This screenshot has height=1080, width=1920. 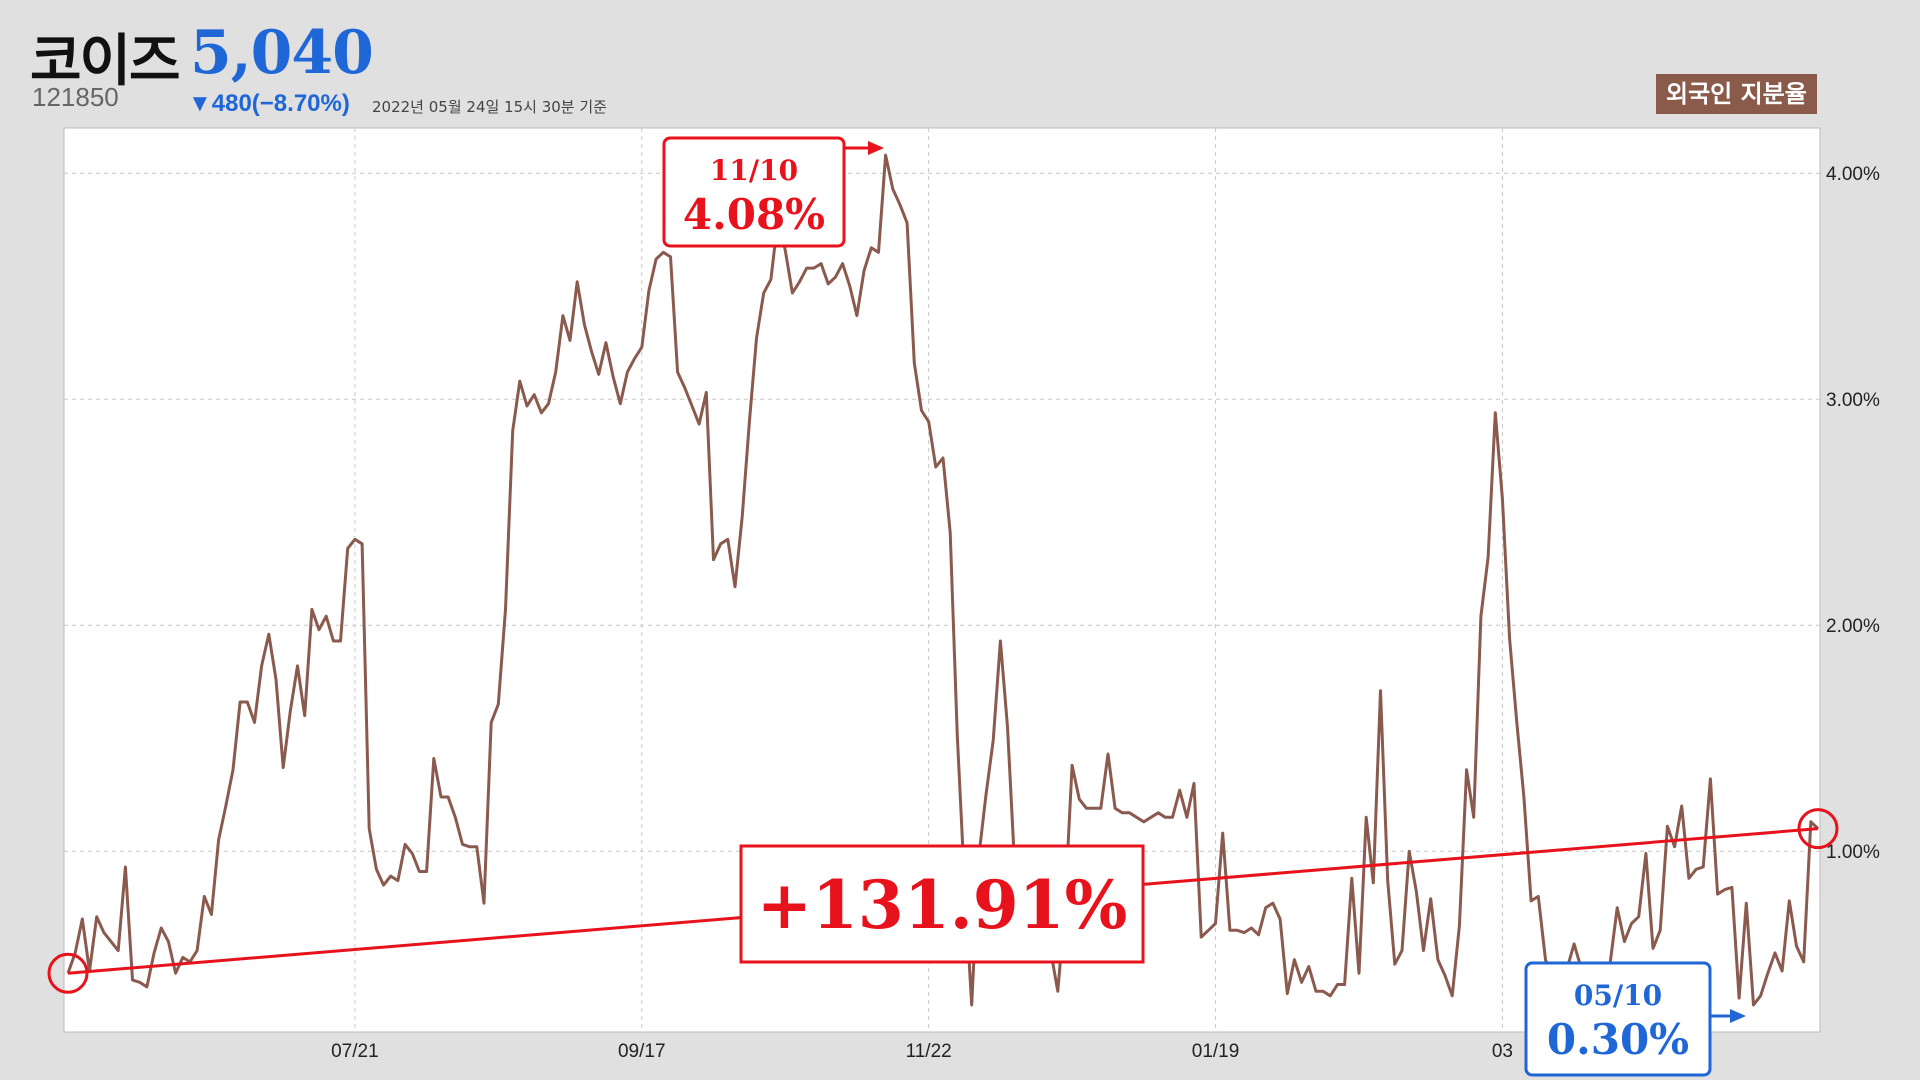 What do you see at coordinates (876, 148) in the screenshot?
I see `max-callout-arrowhead` at bounding box center [876, 148].